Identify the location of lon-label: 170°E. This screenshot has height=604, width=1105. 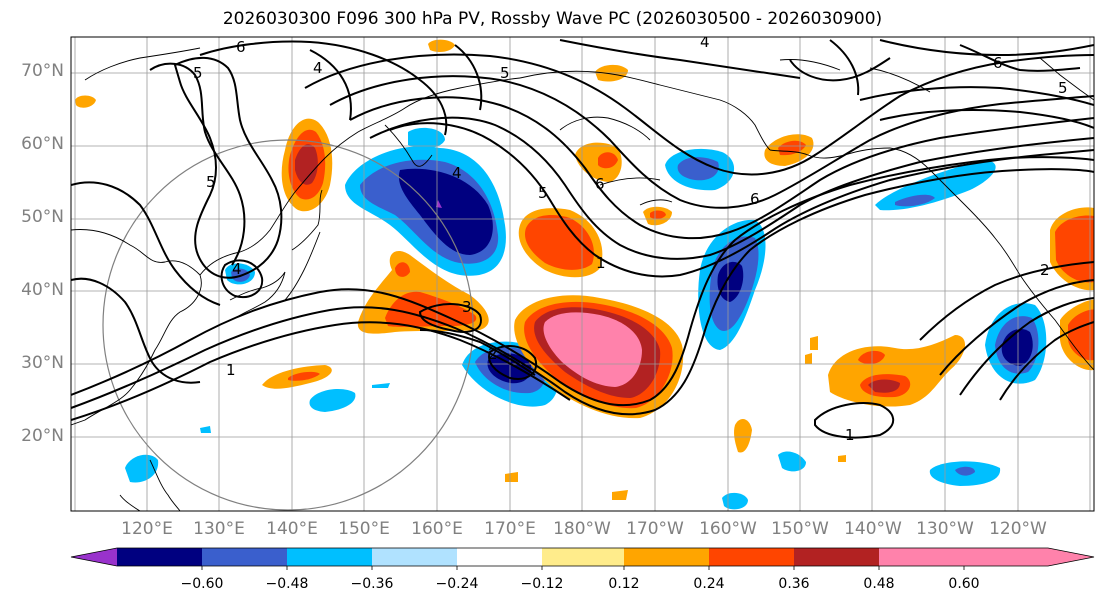
(510, 529).